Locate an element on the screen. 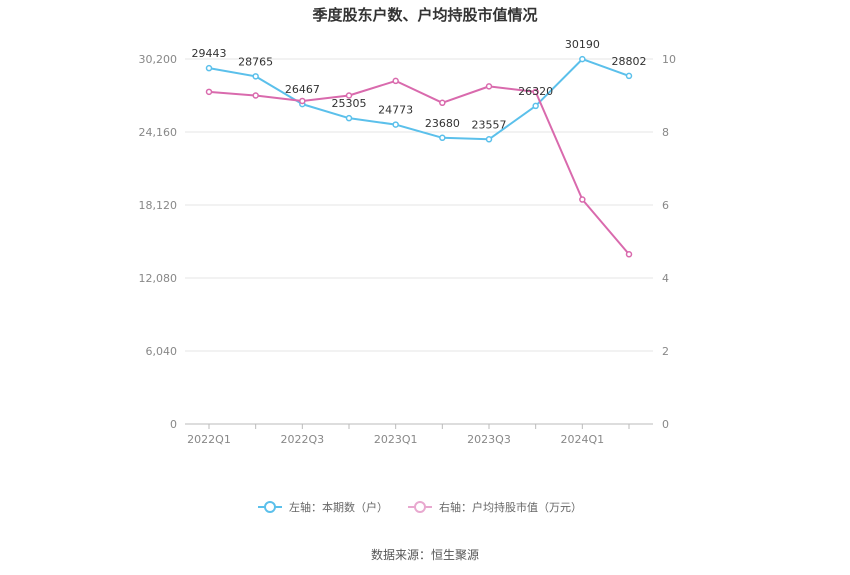  data-label: 28802 is located at coordinates (629, 61).